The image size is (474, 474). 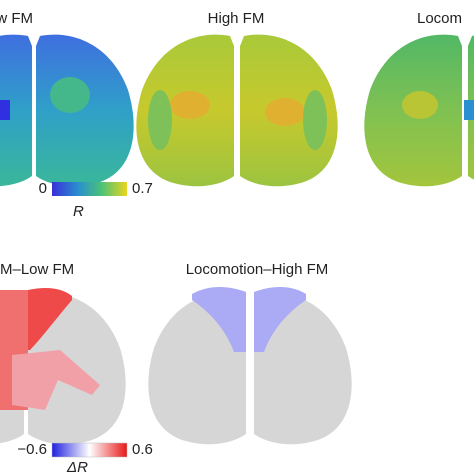 I want to click on panel-title: ow FM, so click(x=16, y=18).